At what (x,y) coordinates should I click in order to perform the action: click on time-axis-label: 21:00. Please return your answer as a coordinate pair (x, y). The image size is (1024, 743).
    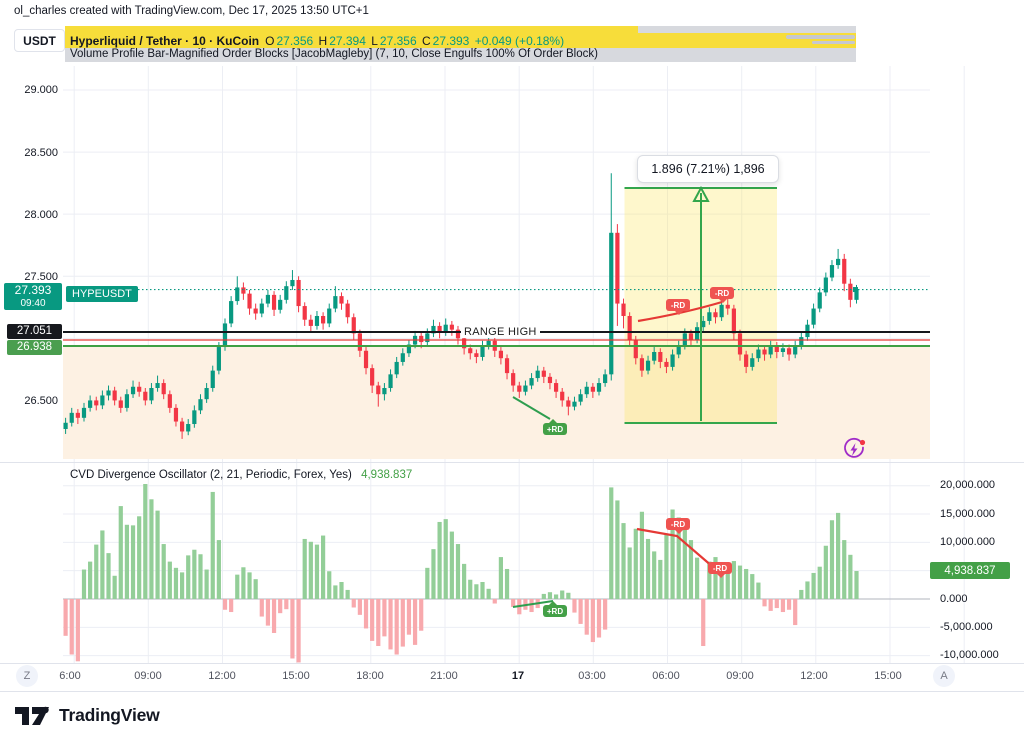
    Looking at the image, I should click on (444, 676).